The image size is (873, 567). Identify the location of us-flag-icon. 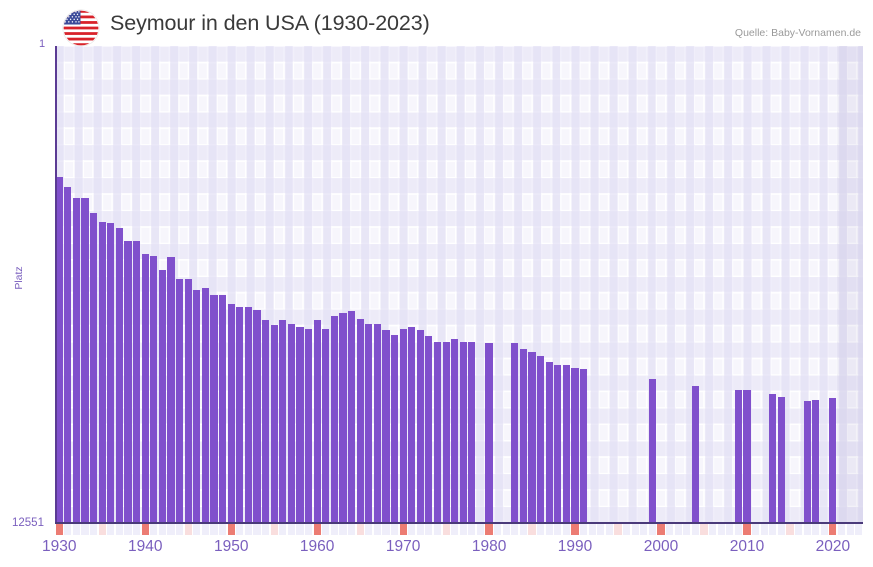
(81, 28).